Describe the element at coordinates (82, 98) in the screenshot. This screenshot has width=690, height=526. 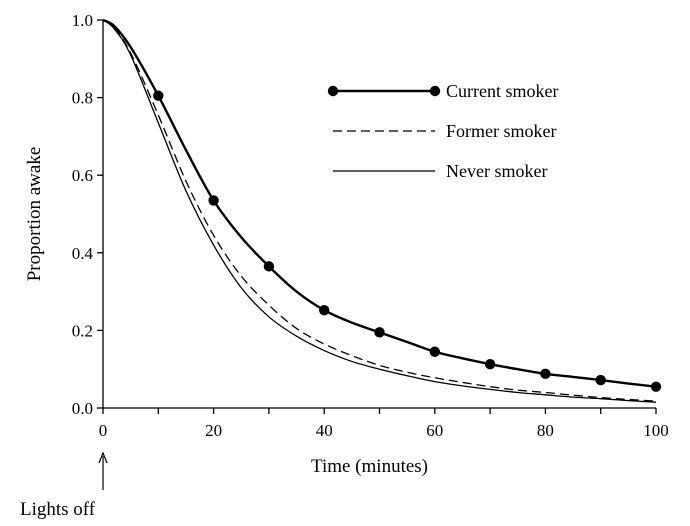
I see `y-tick-label: 0.8` at that location.